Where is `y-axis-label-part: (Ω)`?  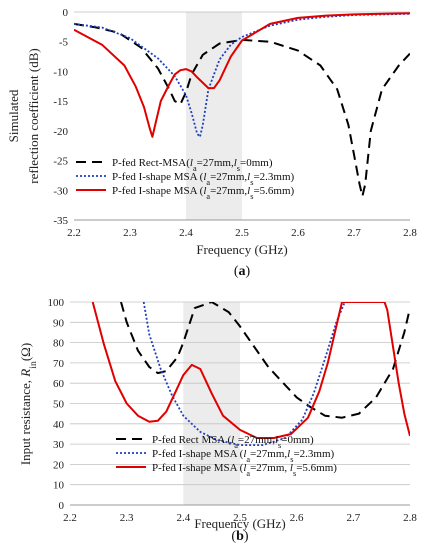 y-axis-label-part: (Ω) is located at coordinates (25, 352).